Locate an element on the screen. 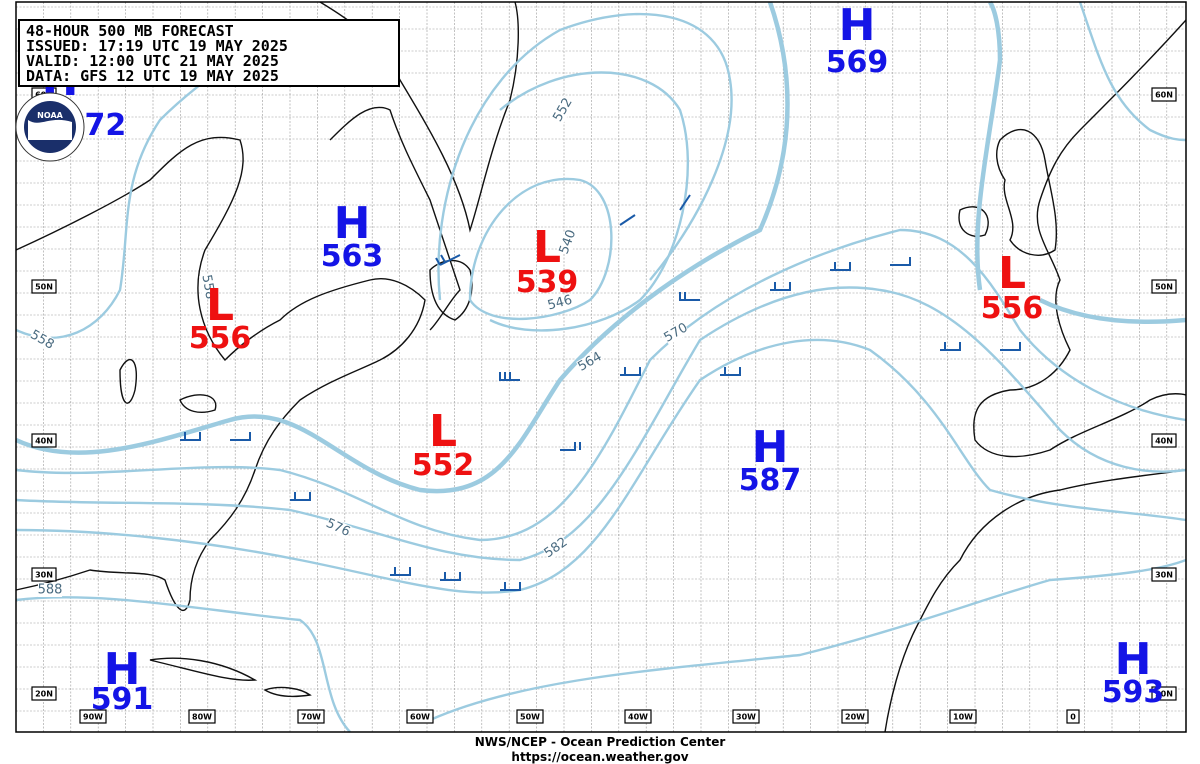  coast-great-lakes is located at coordinates (168, 385).